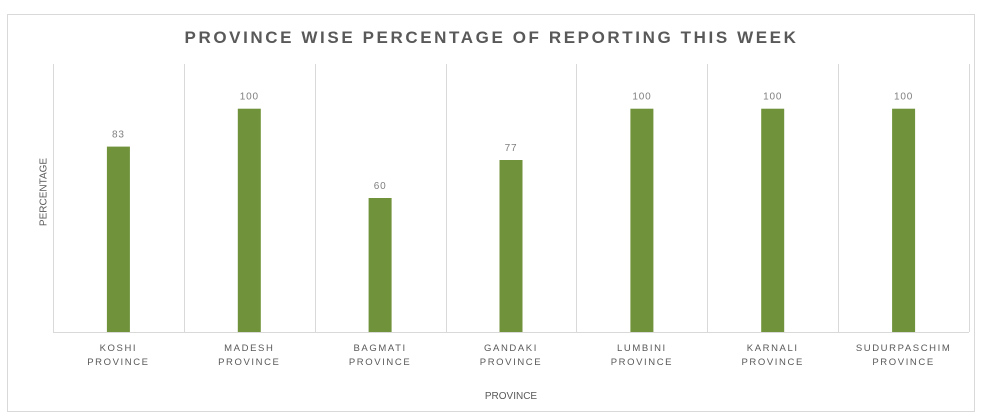 Image resolution: width=983 pixels, height=419 pixels. Describe the element at coordinates (511, 348) in the screenshot. I see `x-tick-label-gandaki: GANDAKI` at that location.